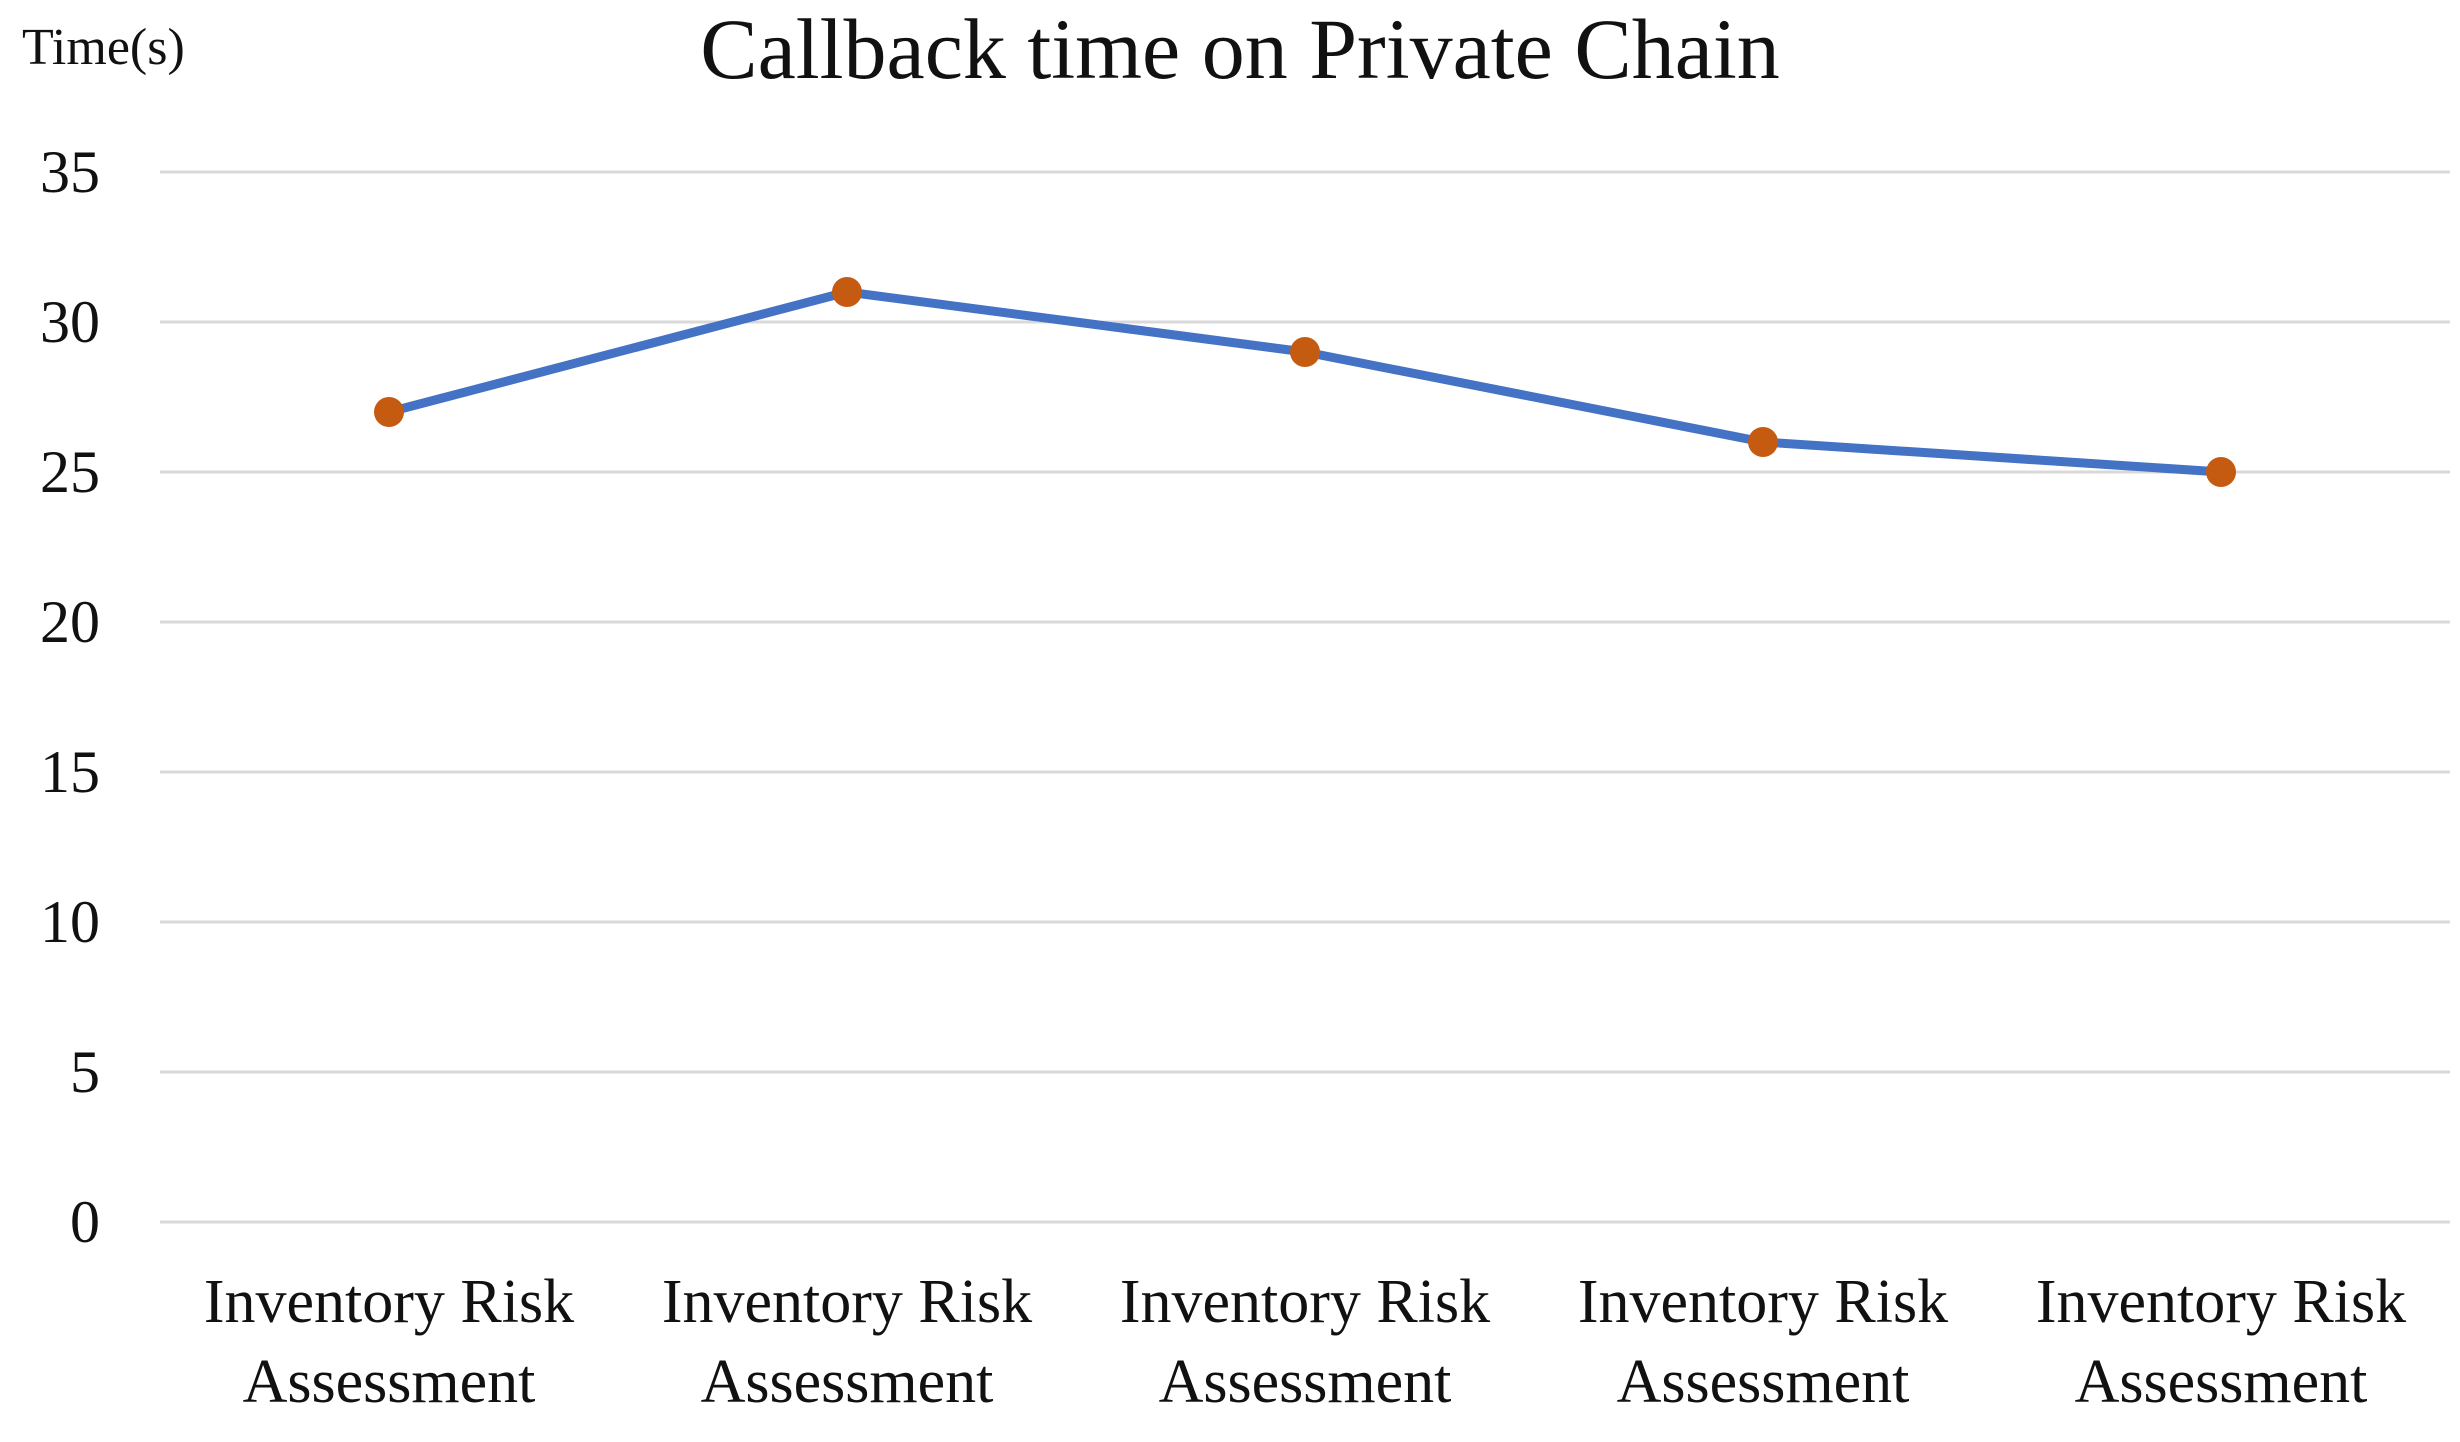  I want to click on y-tick-label: 30, so click(70, 322).